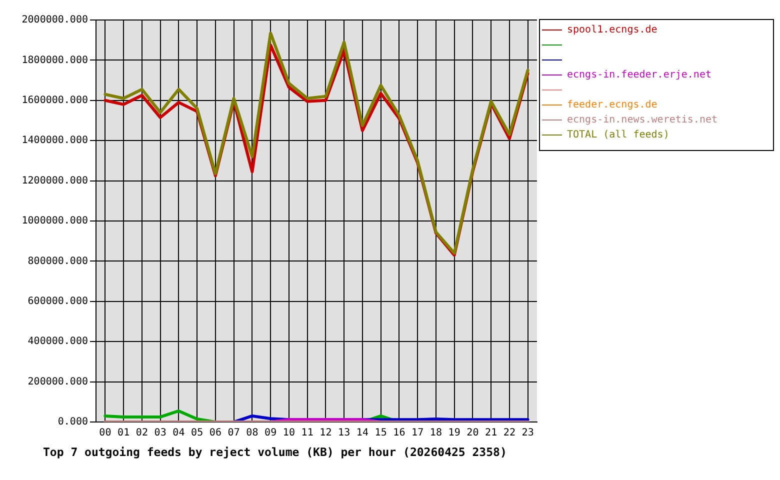 The image size is (780, 480). What do you see at coordinates (234, 433) in the screenshot?
I see `x-tick-label: 07` at bounding box center [234, 433].